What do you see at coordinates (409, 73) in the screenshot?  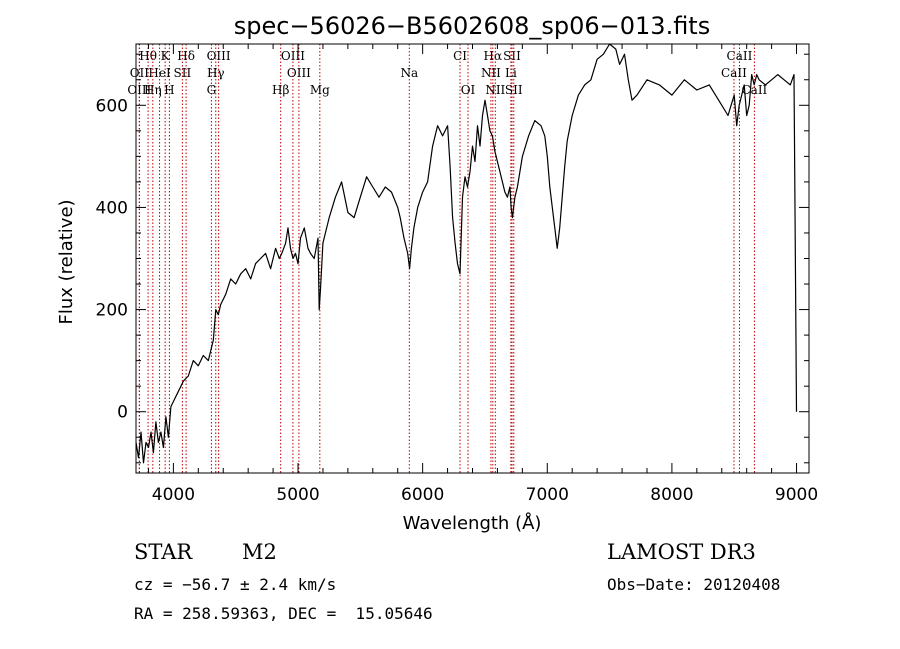 I see `line-label: Na` at bounding box center [409, 73].